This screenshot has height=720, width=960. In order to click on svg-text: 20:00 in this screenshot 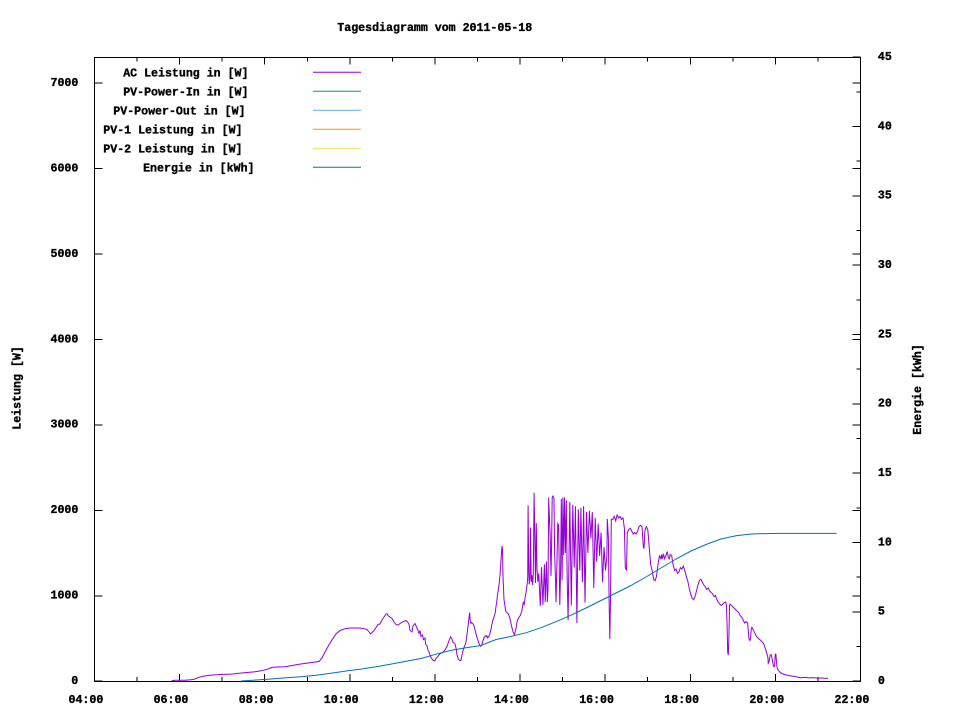, I will do `click(766, 700)`.